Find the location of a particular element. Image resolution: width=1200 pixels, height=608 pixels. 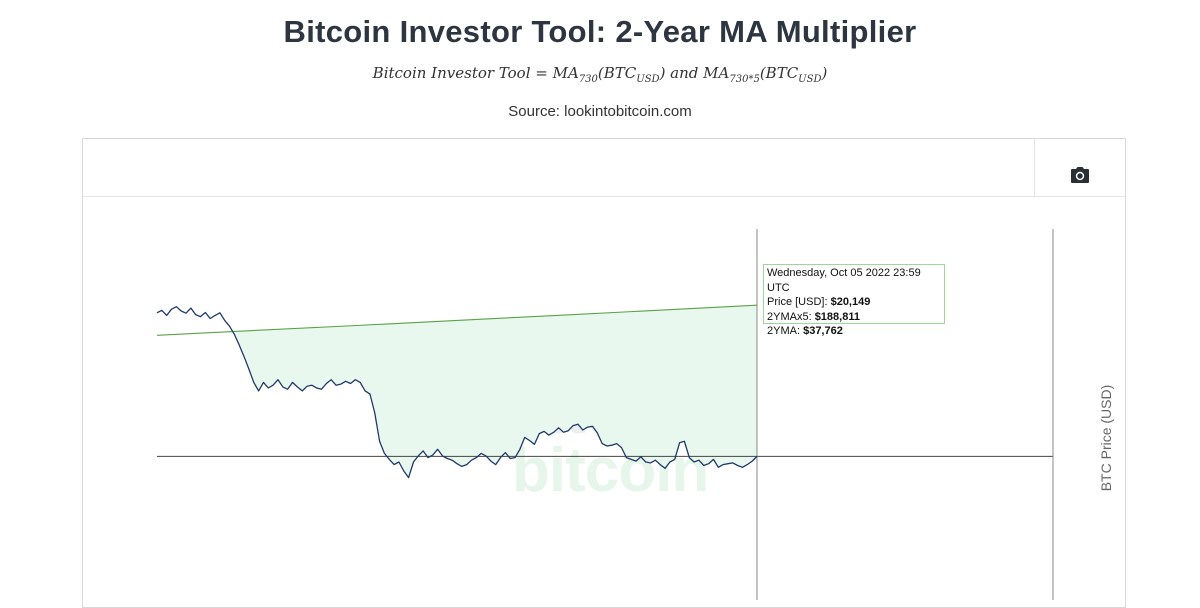

formula-part: ) is located at coordinates (824, 73).